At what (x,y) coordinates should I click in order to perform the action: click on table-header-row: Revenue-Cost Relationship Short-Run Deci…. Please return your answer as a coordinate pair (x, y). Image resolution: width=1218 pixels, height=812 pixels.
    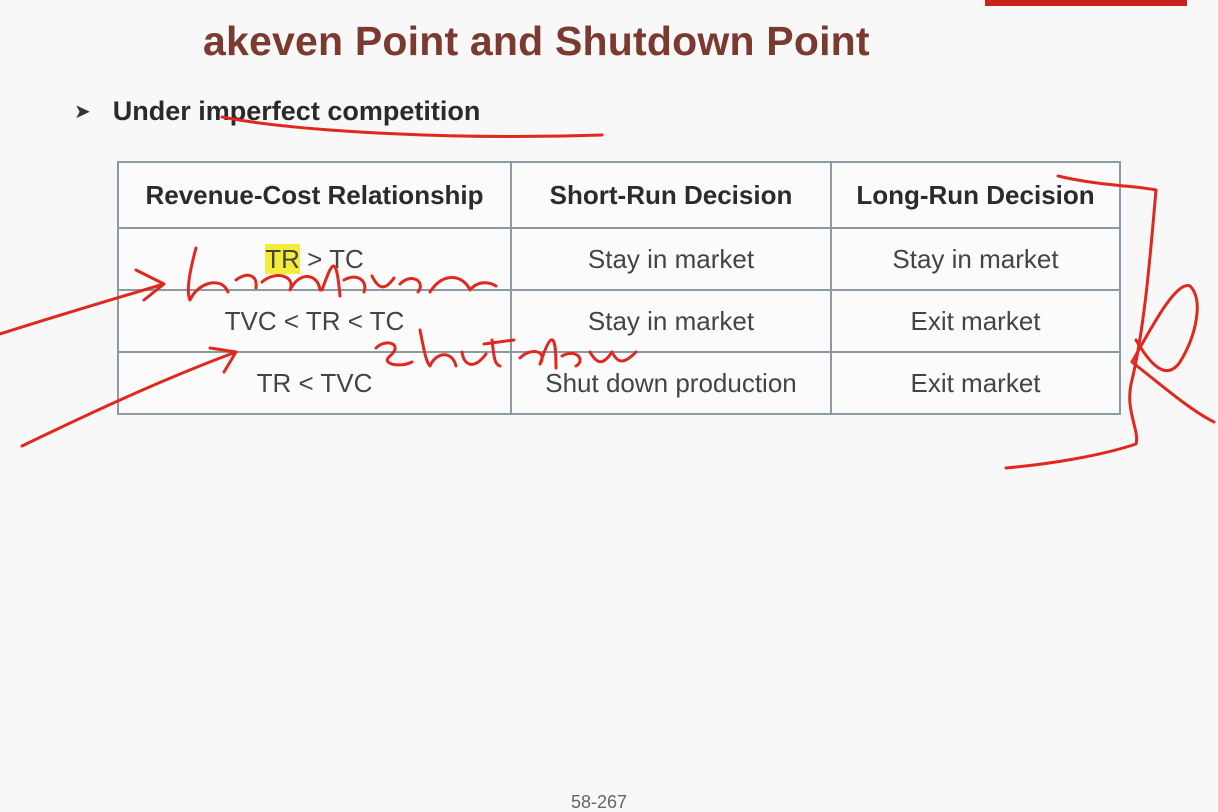
    Looking at the image, I should click on (619, 195).